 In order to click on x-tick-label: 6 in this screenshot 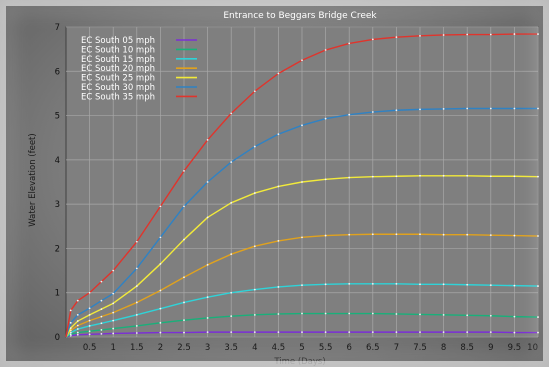, I will do `click(348, 348)`.